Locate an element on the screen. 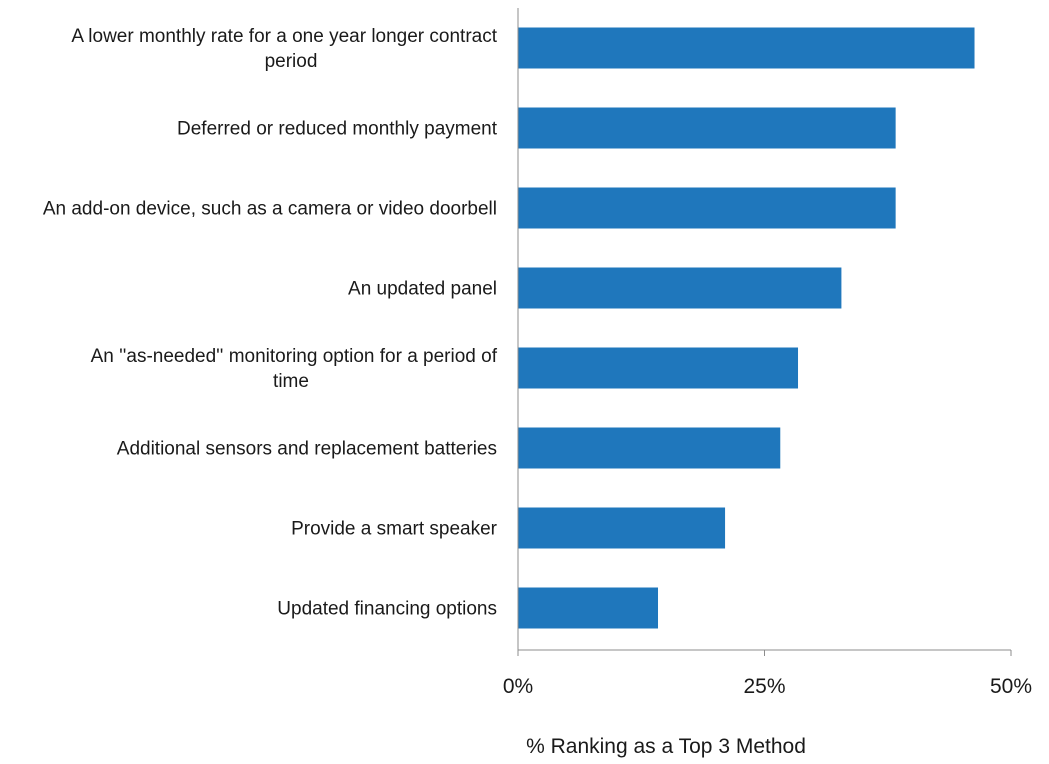 The height and width of the screenshot is (764, 1049). category-label-7: Provide a smart speaker is located at coordinates (394, 529).